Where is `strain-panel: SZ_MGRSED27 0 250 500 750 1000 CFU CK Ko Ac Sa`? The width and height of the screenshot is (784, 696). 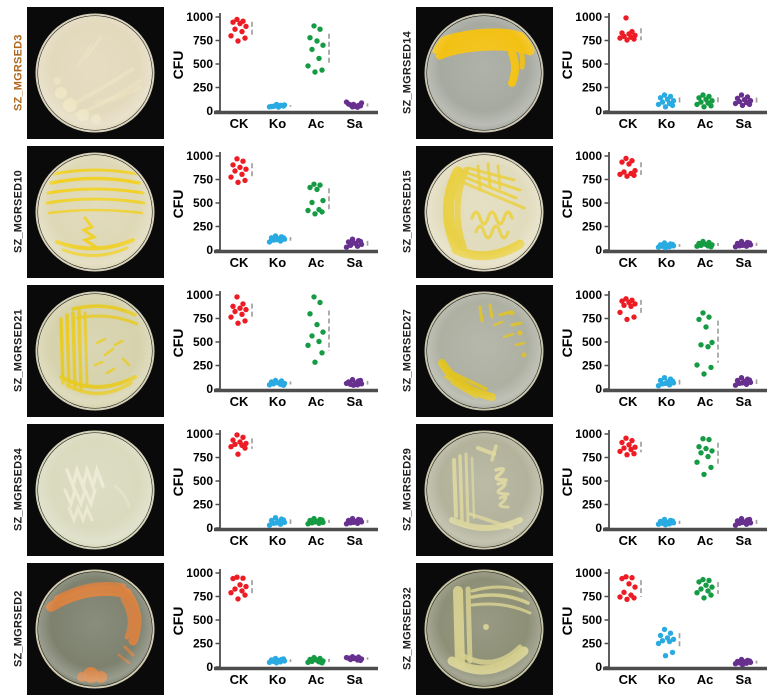 strain-panel: SZ_MGRSED27 0 250 500 750 1000 CFU CK Ko Ac Sa is located at coordinates (590, 351).